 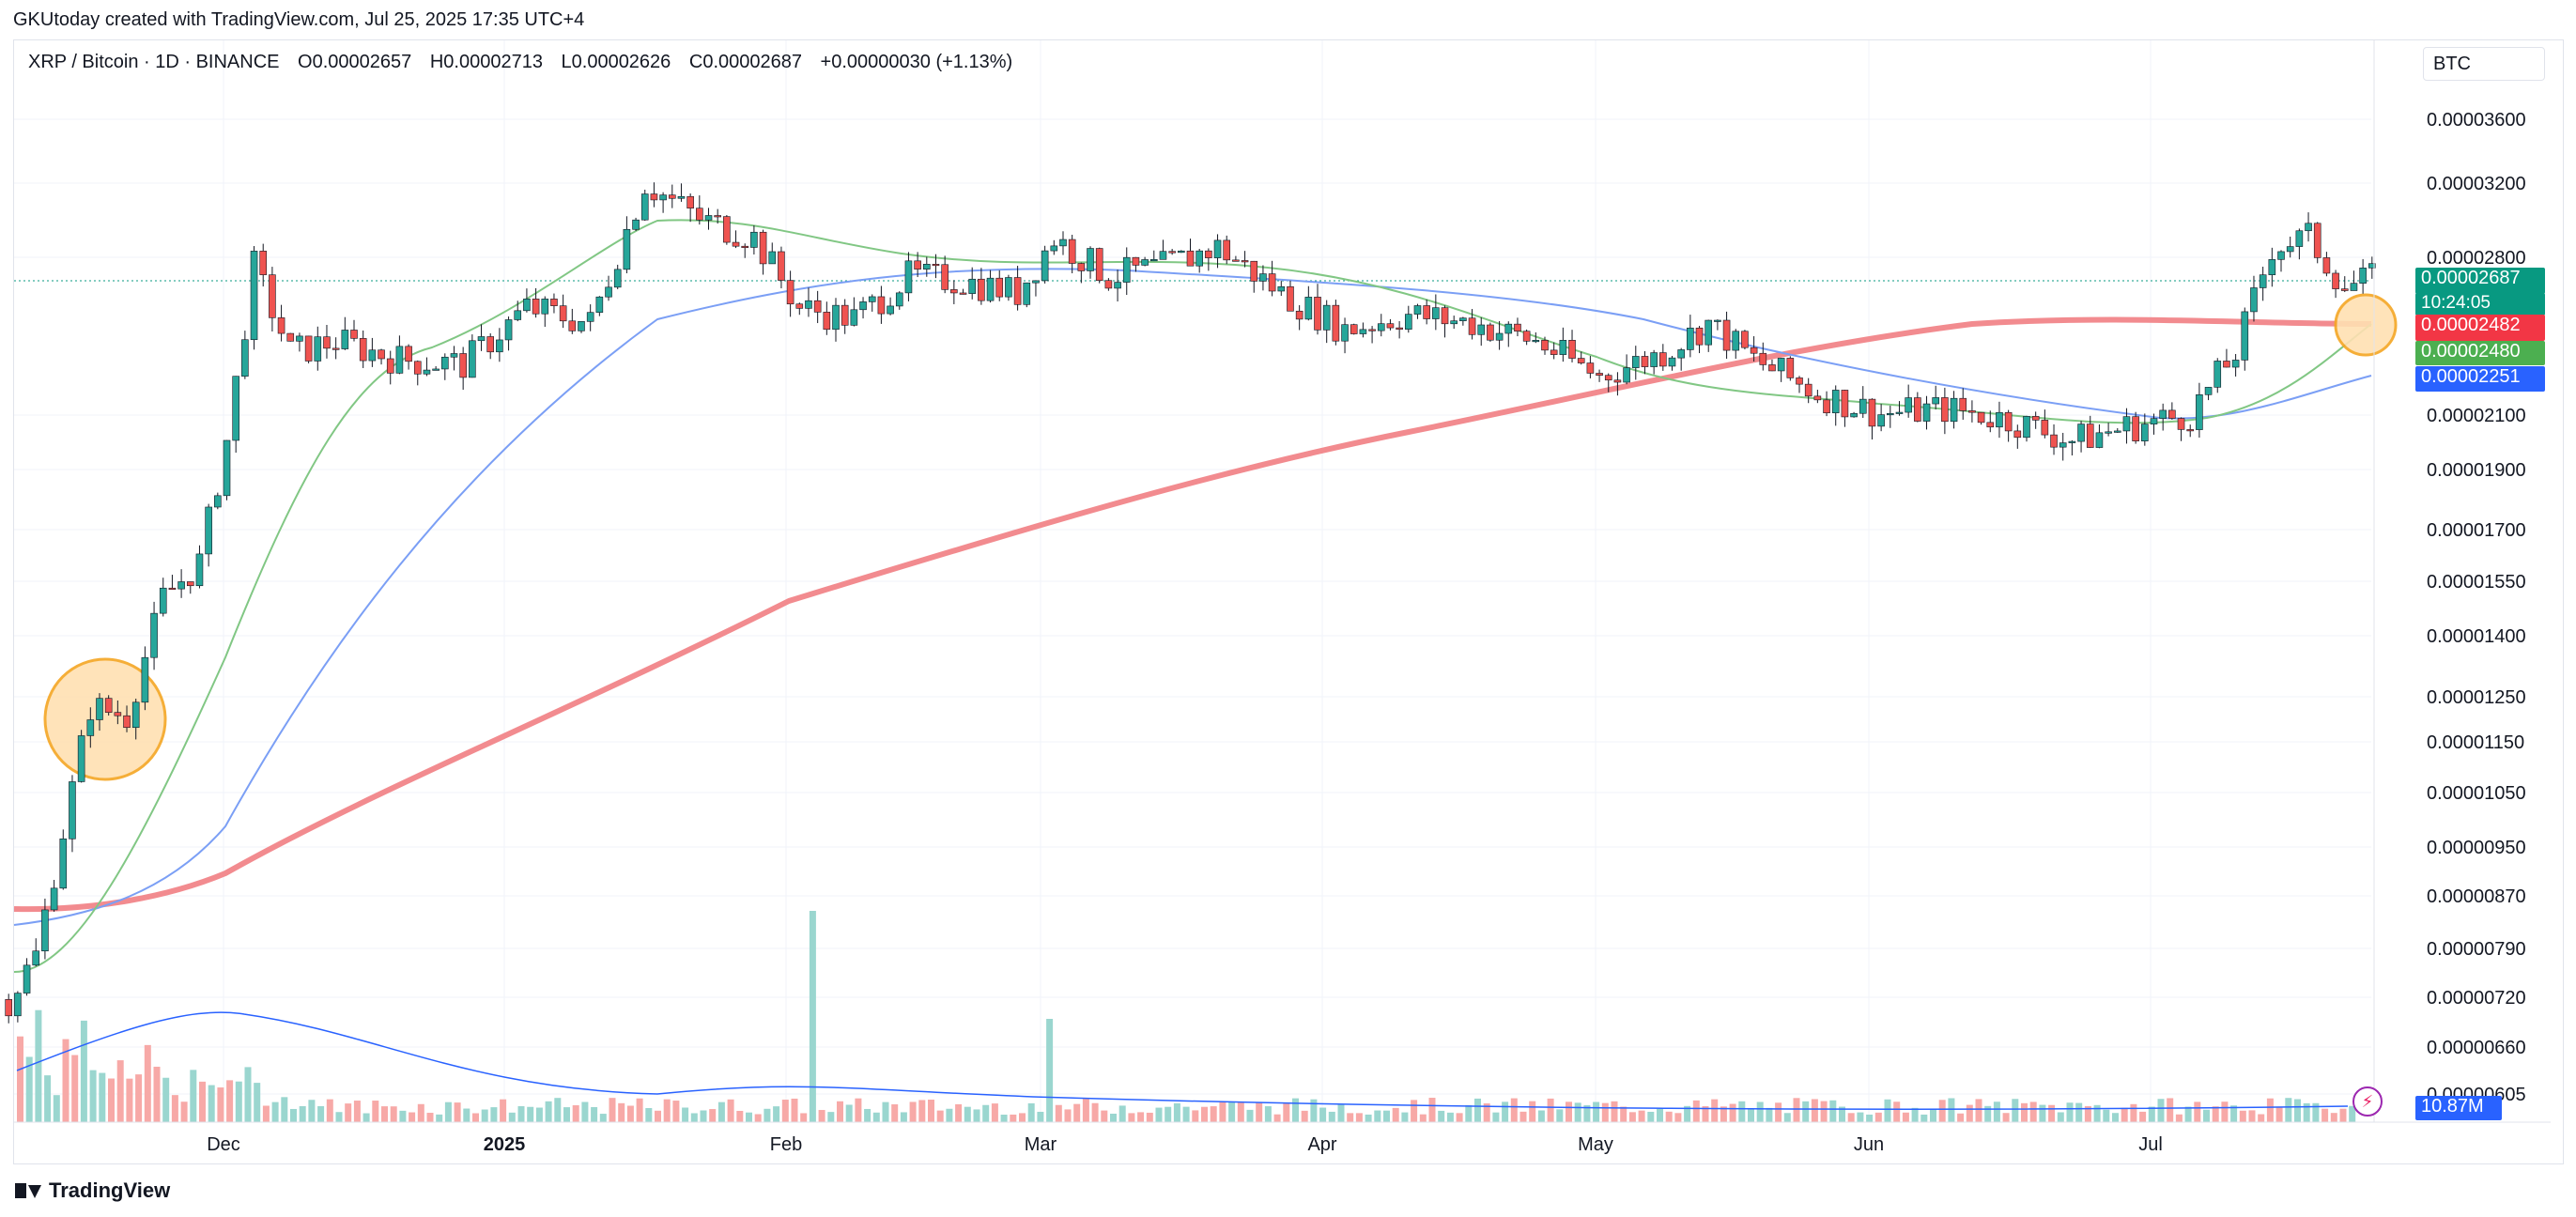 What do you see at coordinates (355, 62) in the screenshot?
I see `open-value: O0.00002657` at bounding box center [355, 62].